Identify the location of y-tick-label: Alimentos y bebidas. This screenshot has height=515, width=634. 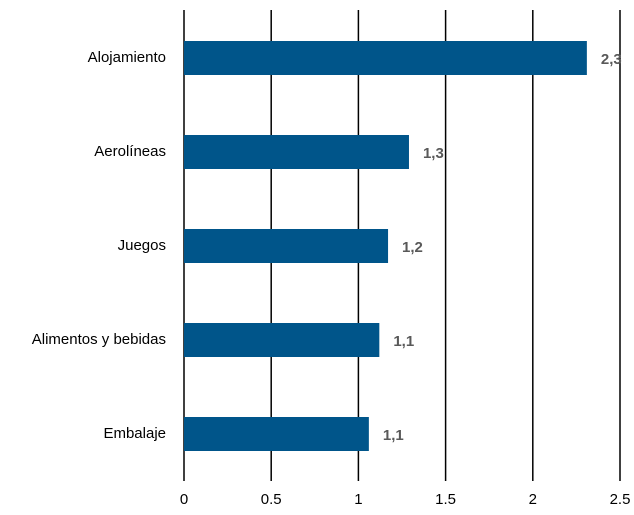
(99, 339).